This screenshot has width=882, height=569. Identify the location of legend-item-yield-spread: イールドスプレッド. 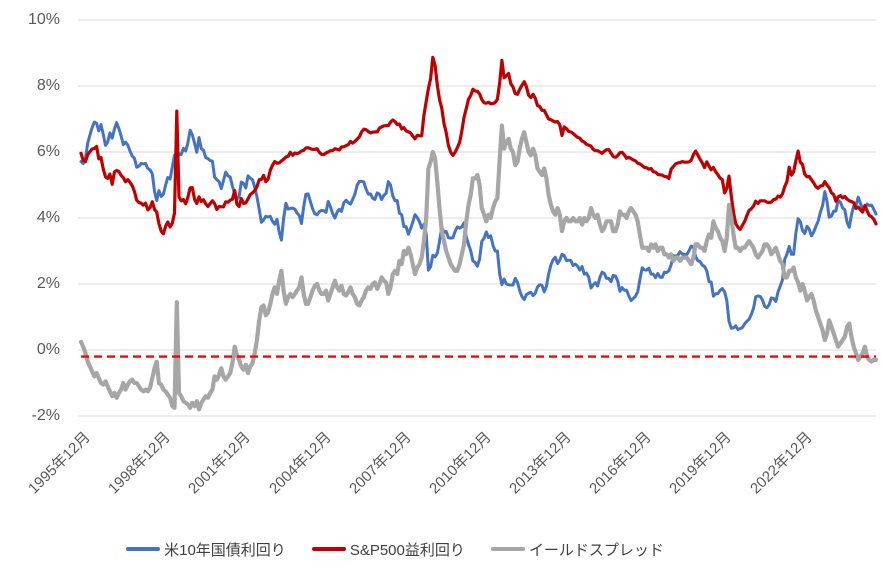
(577, 549).